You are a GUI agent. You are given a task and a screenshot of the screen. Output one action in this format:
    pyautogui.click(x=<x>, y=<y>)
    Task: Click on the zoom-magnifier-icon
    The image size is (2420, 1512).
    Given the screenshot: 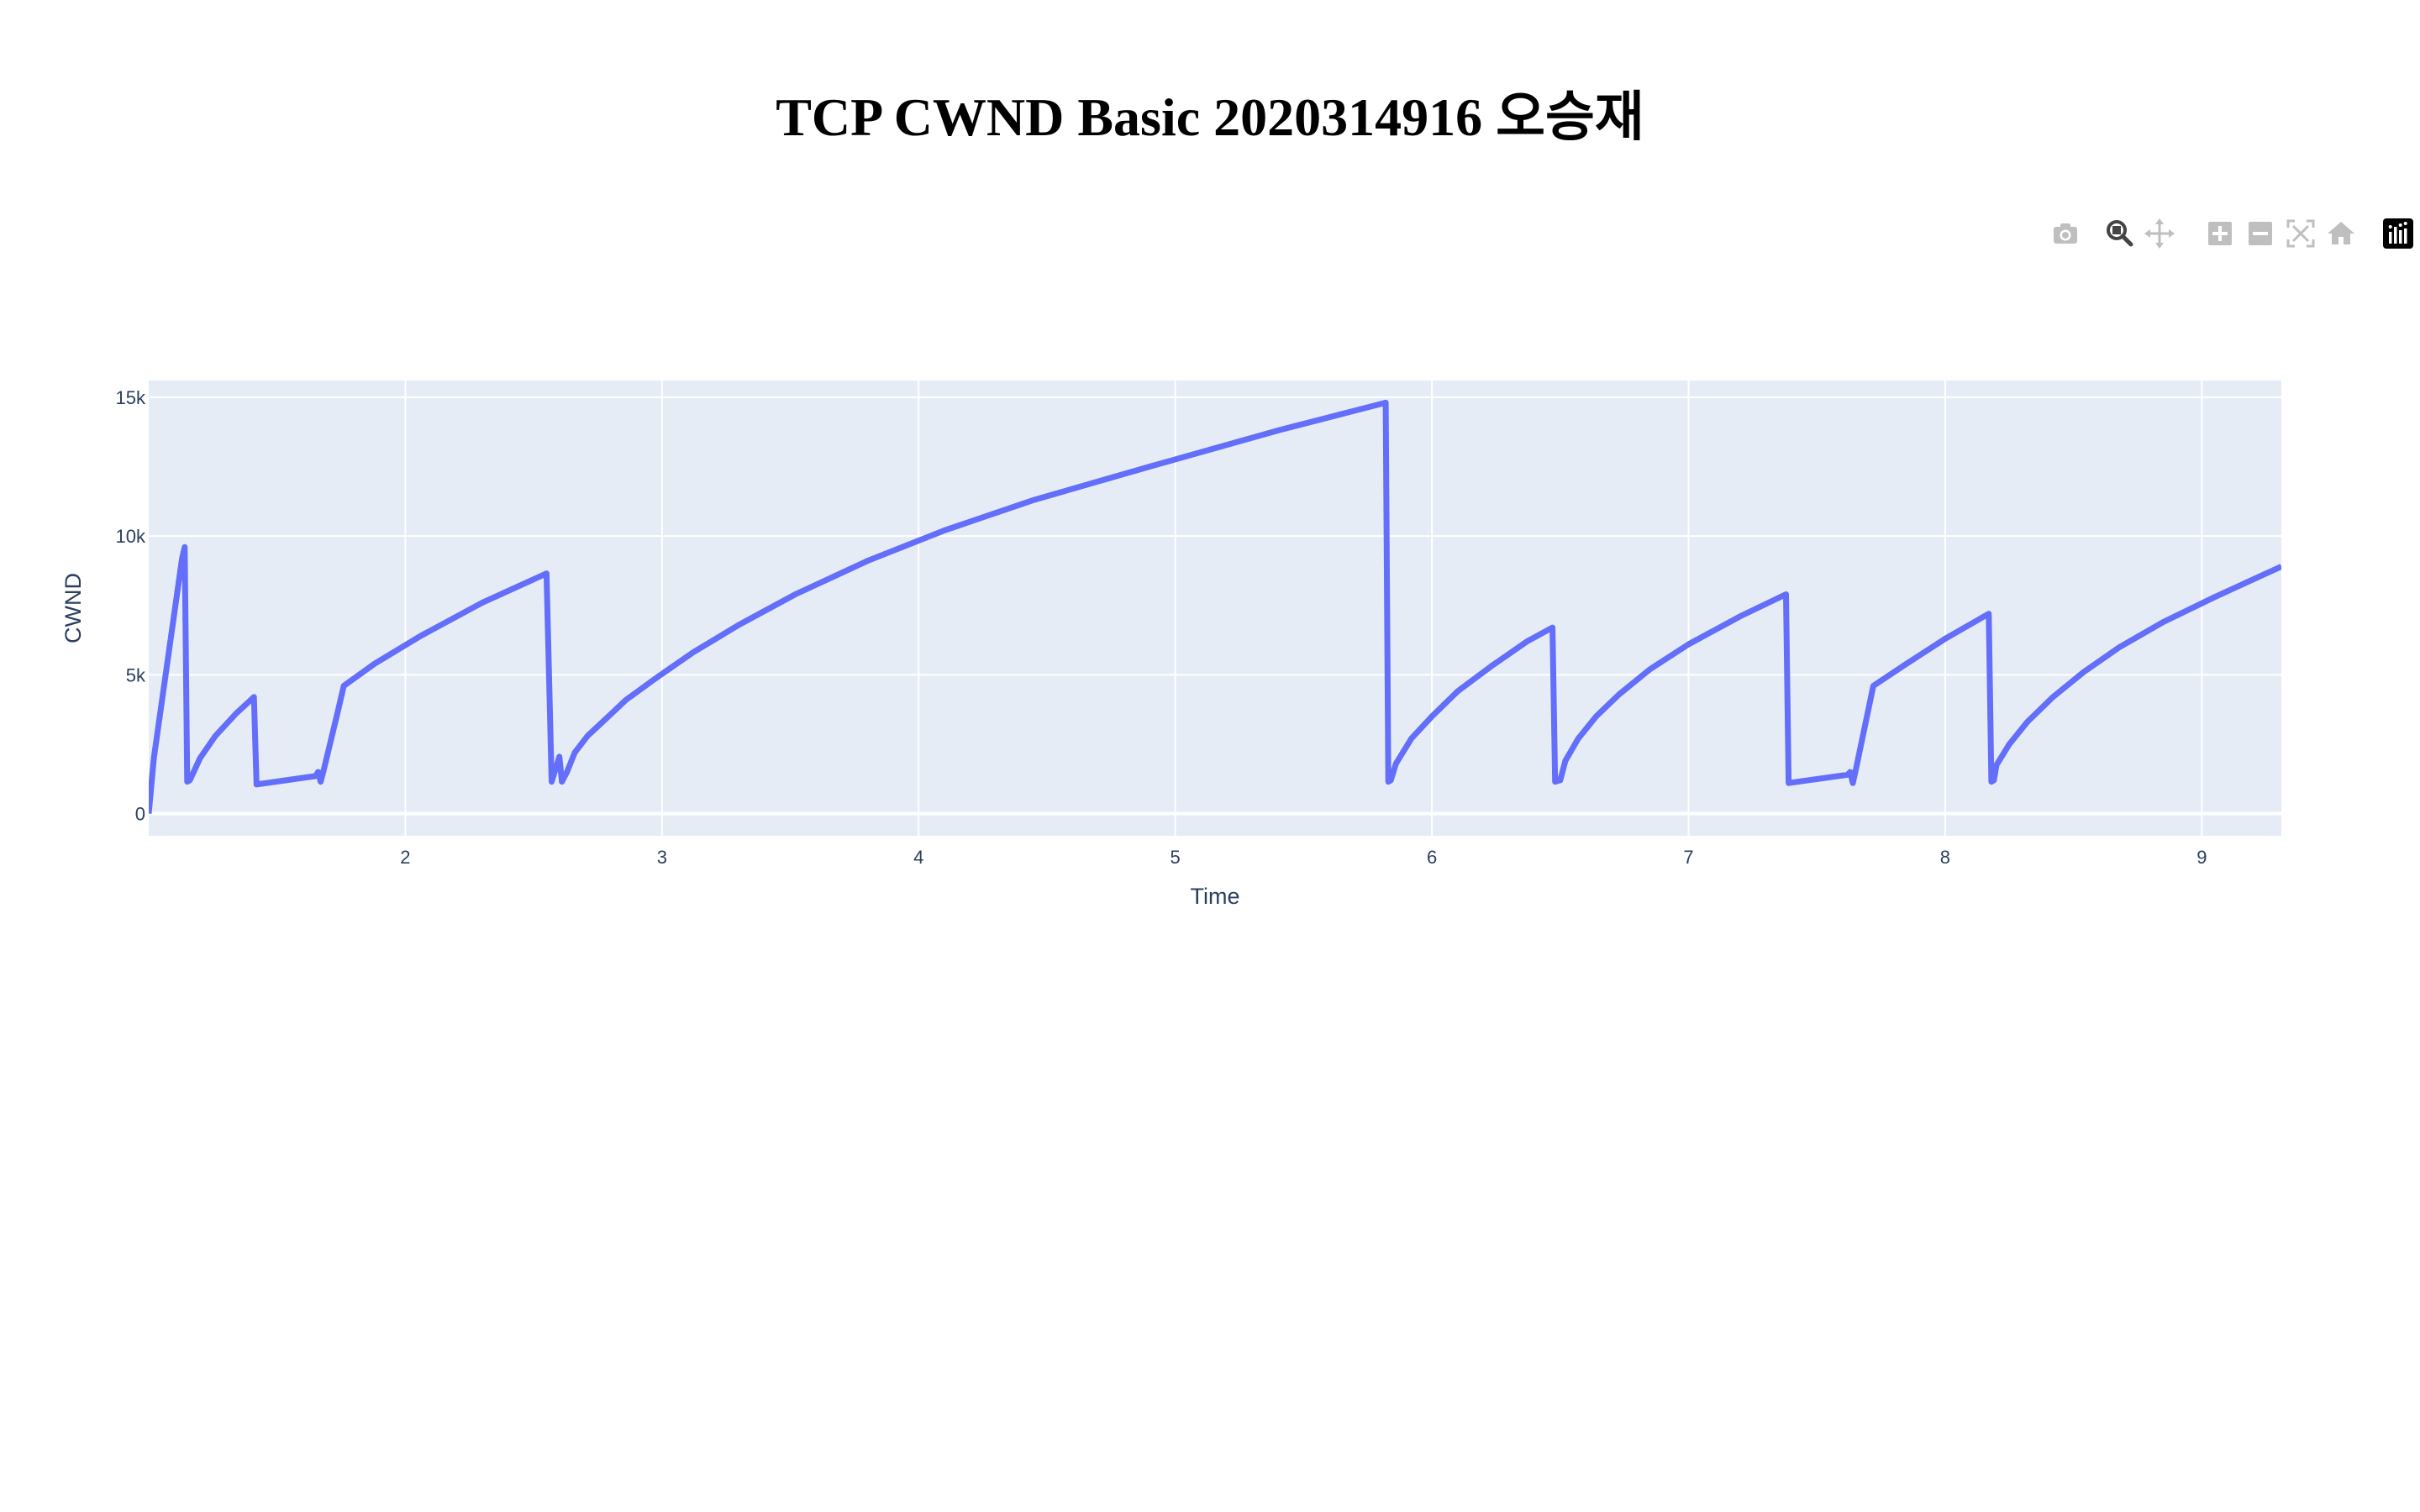 What is the action you would take?
    pyautogui.click(x=2120, y=233)
    